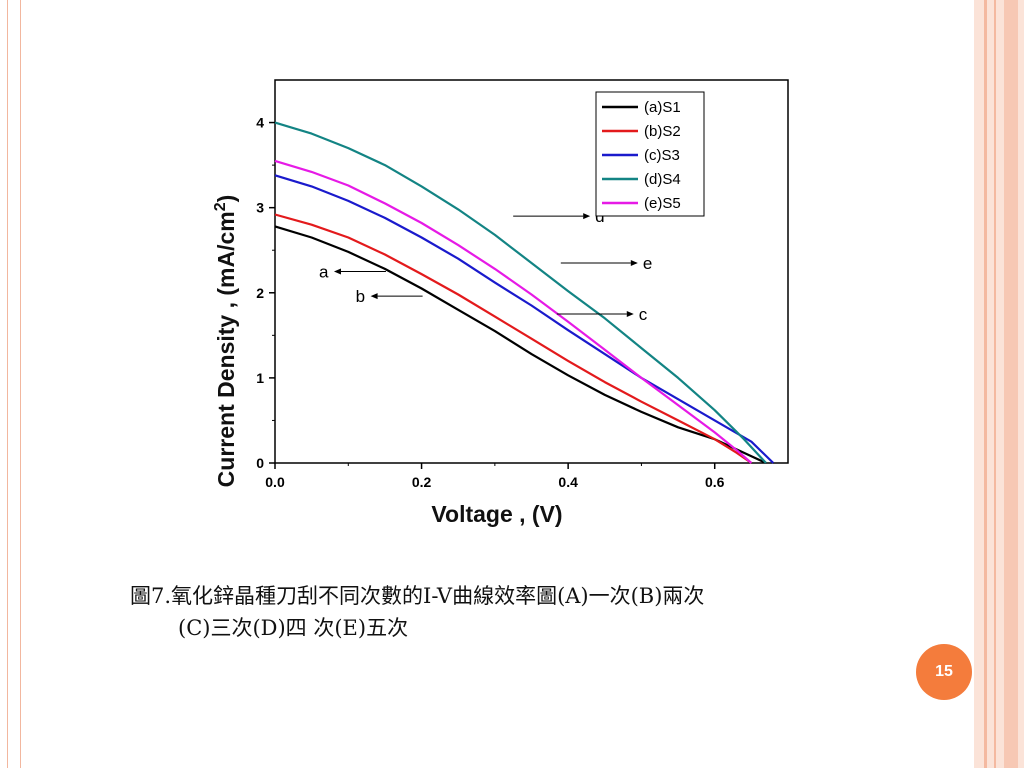  I want to click on annotation-label-e: e, so click(647, 263).